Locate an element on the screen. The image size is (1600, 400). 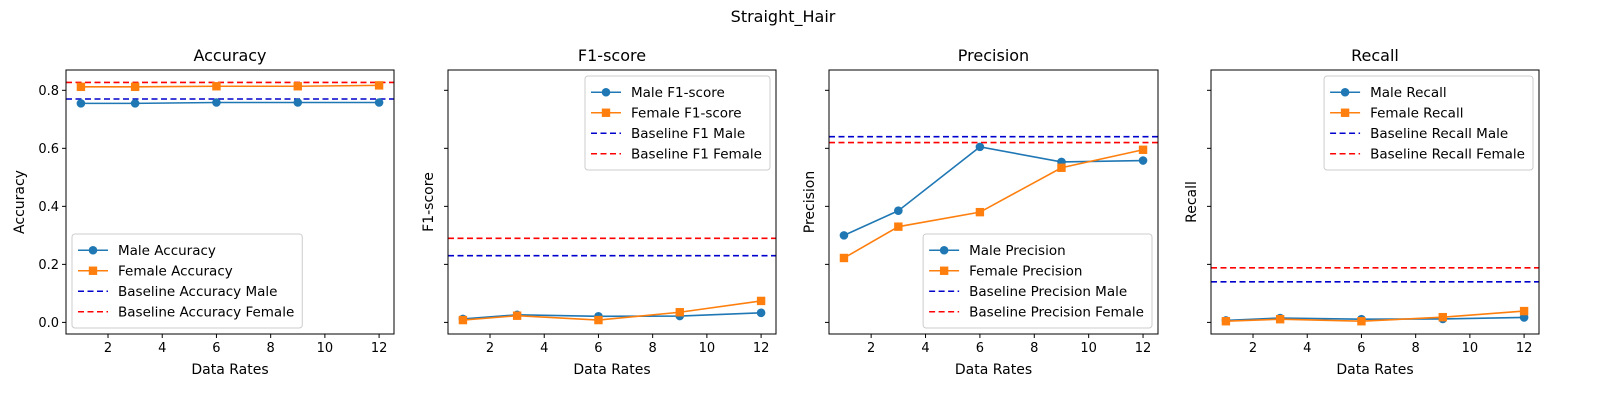
subplot-title: Recall is located at coordinates (1375, 55).